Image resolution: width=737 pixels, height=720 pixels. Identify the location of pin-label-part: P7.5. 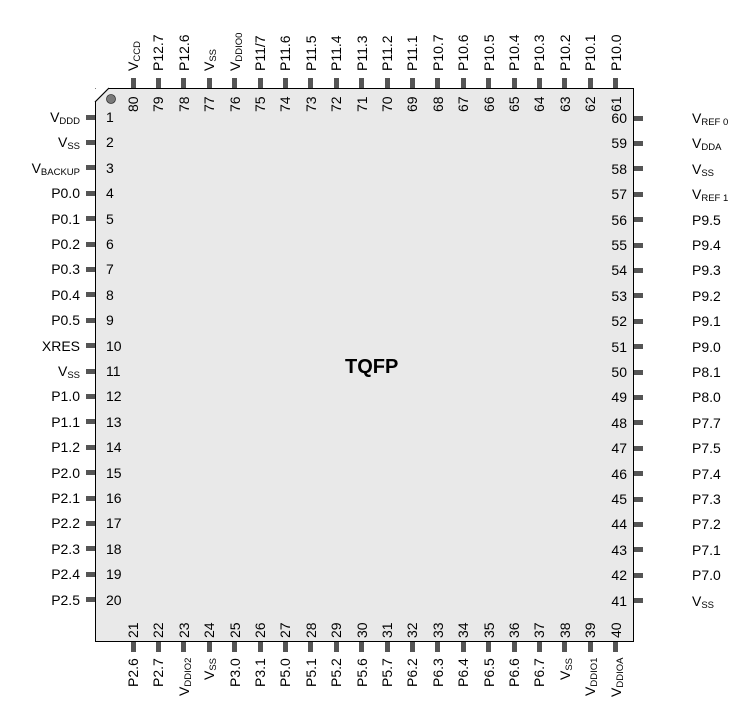
(706, 448).